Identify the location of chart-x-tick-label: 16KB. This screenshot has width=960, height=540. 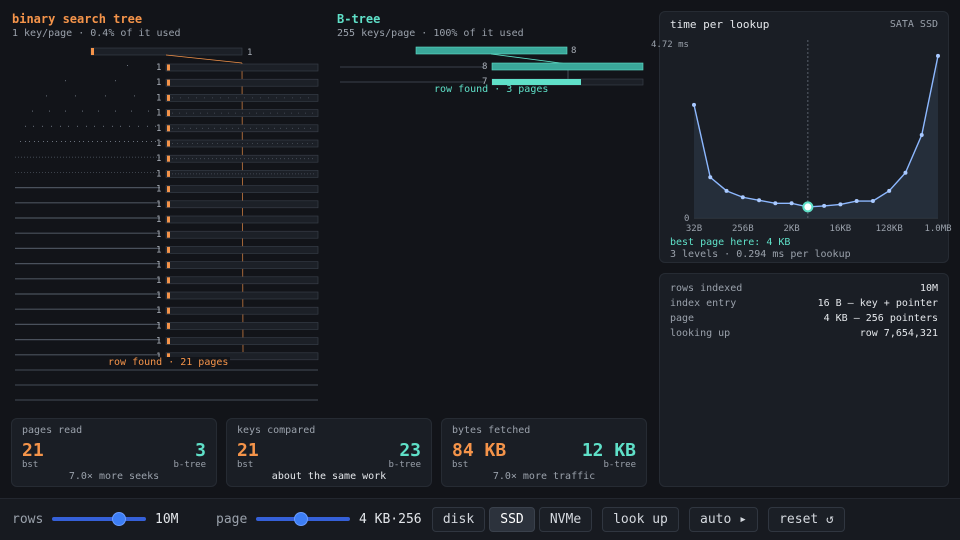
(841, 229).